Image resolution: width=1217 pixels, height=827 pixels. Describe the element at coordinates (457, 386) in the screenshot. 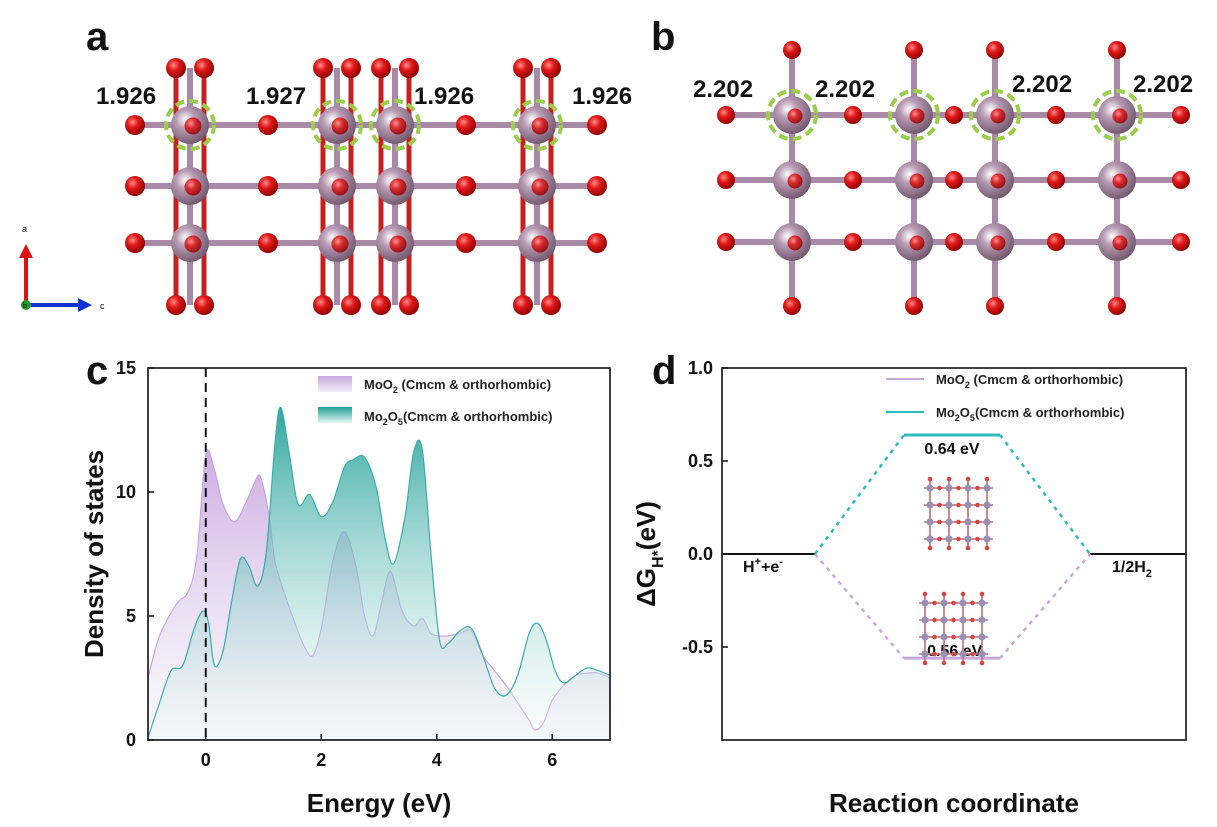

I see `legend-entry-moo2: MoO2 (Cmcm & orthorhombic)` at that location.